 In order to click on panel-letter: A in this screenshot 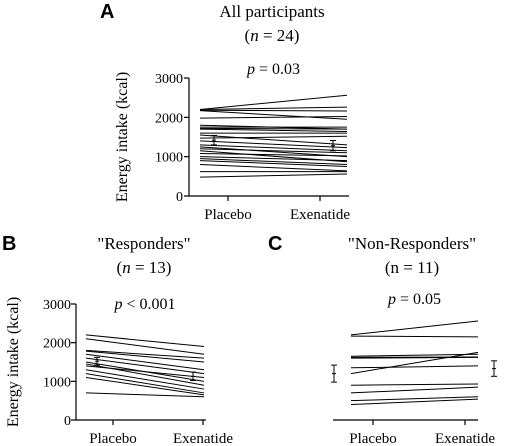, I will do `click(107, 12)`.